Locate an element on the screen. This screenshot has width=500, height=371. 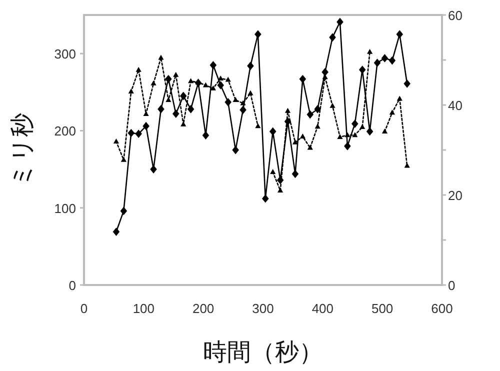
y-tick-label: 300 is located at coordinates (65, 54).